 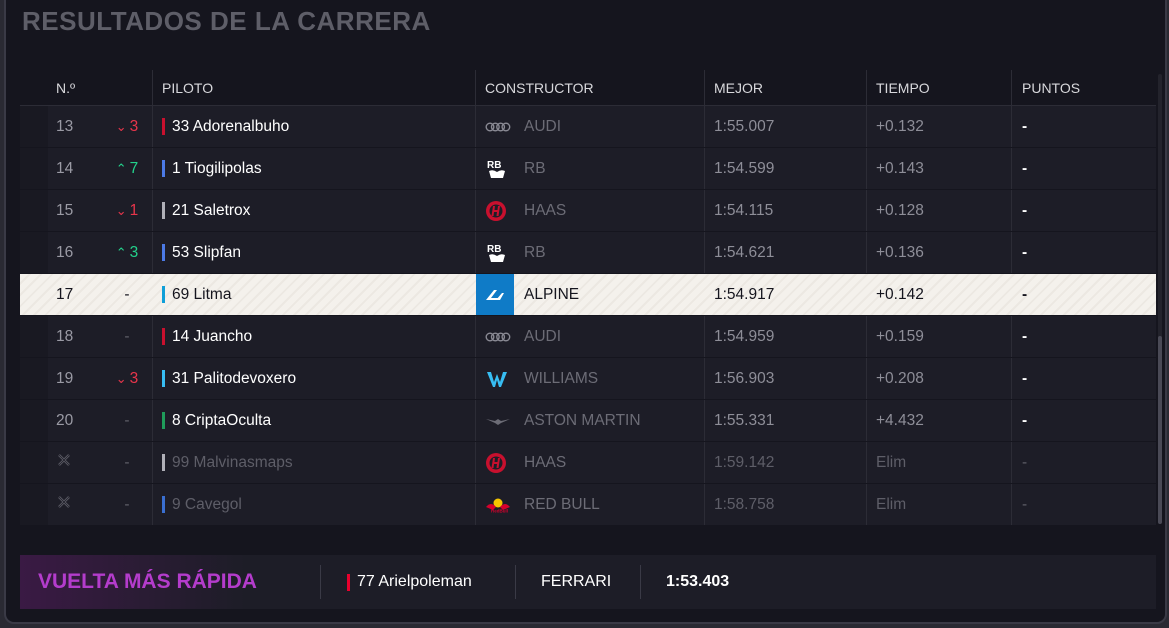 I want to click on constructor-cell: RB RB, so click(x=589, y=252).